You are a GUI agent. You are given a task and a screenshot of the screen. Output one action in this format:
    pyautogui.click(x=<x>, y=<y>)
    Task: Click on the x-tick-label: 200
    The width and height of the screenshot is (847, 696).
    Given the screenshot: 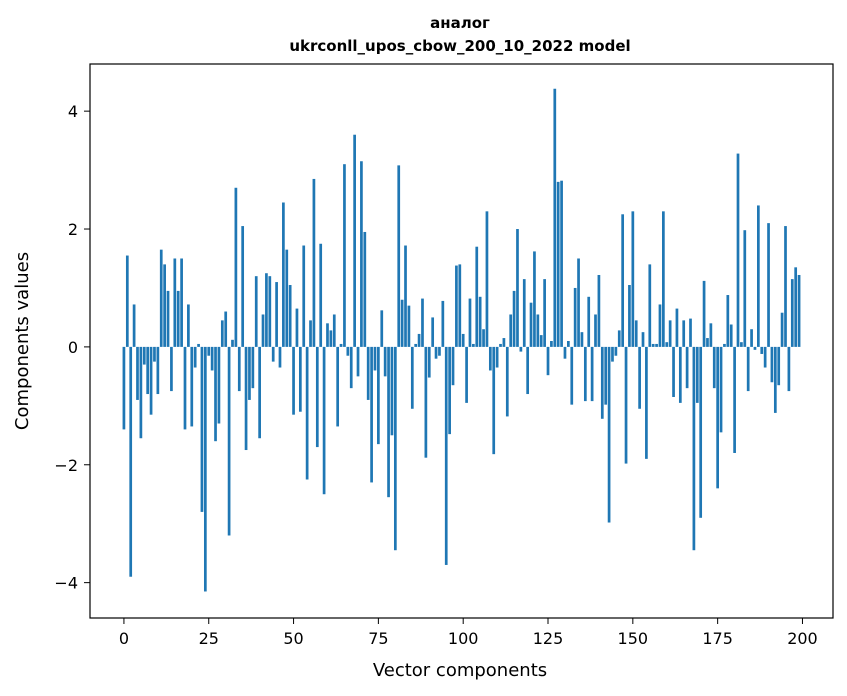 What is the action you would take?
    pyautogui.click(x=802, y=638)
    